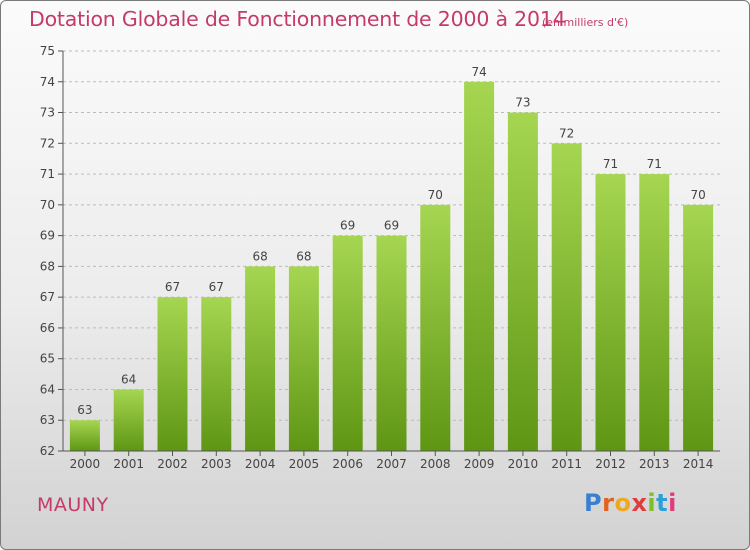  Describe the element at coordinates (216, 374) in the screenshot. I see `bar-2003` at that location.